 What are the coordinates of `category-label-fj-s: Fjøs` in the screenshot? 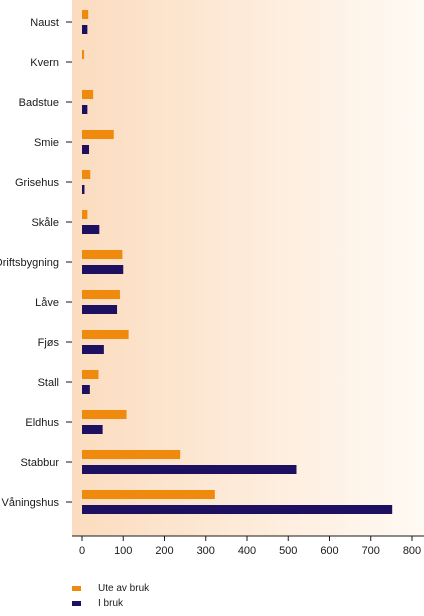 It's located at (49, 343).